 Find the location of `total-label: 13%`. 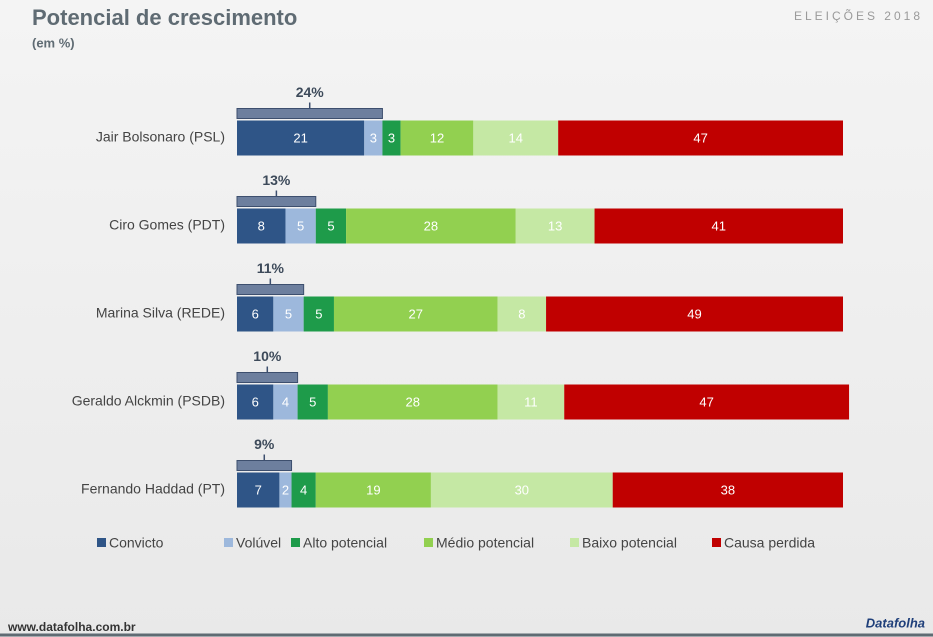

total-label: 13% is located at coordinates (276, 180).